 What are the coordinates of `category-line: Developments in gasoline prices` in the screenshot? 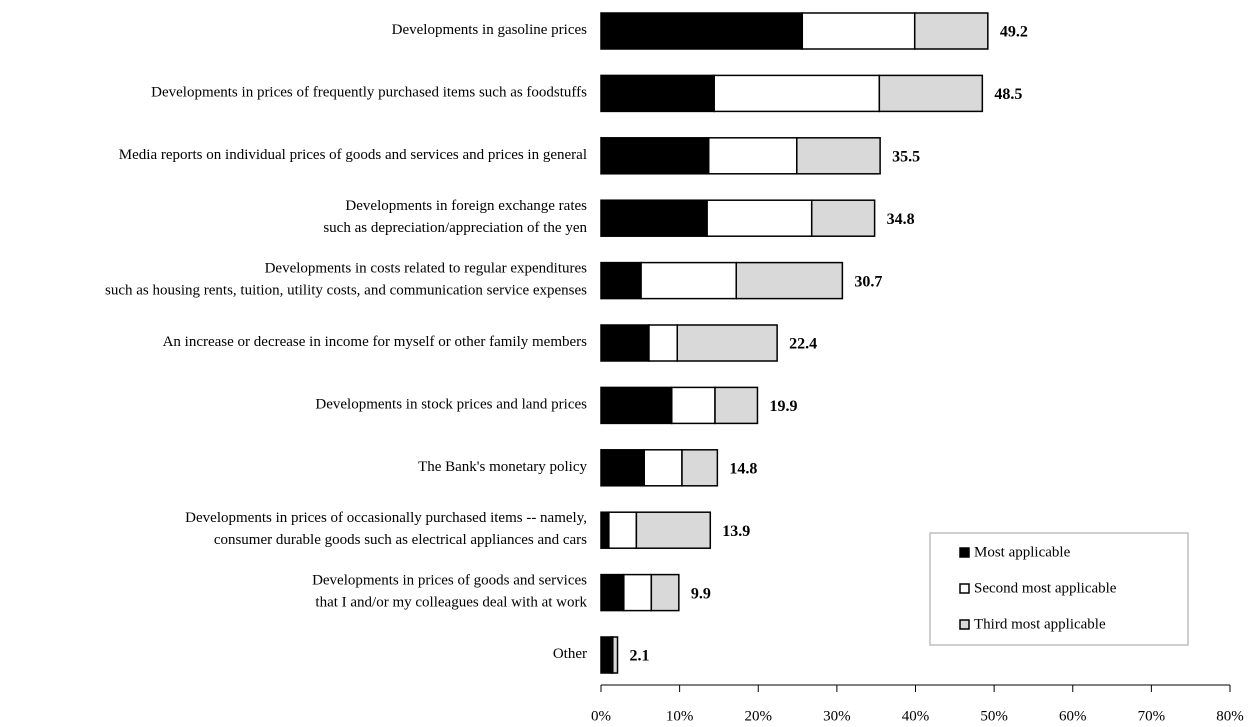 It's located at (490, 30).